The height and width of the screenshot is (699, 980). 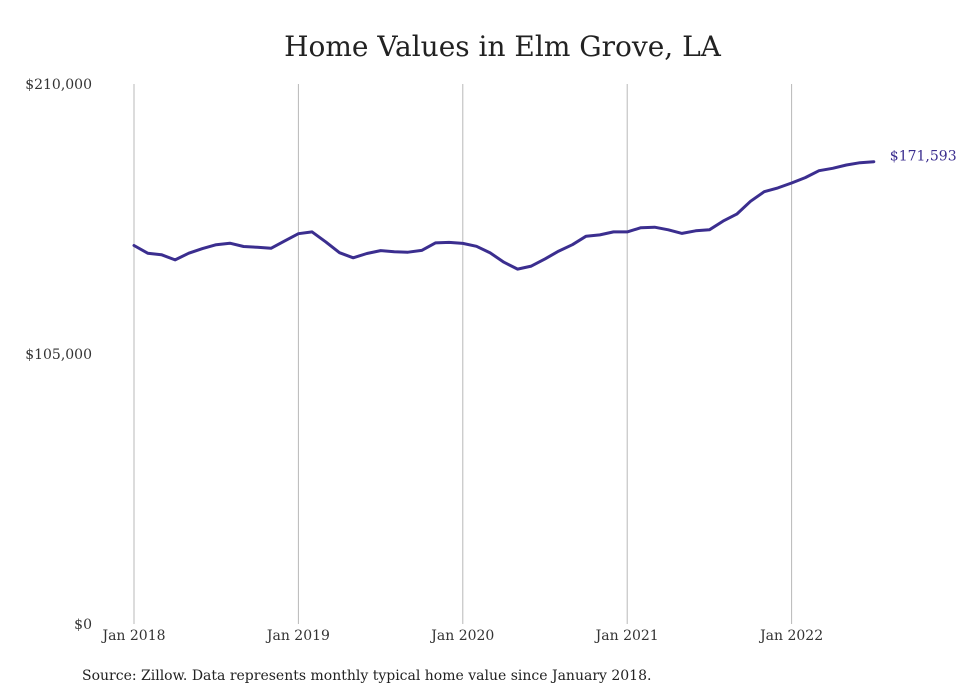 I want to click on y-tick-label: $210,000, so click(x=58, y=85).